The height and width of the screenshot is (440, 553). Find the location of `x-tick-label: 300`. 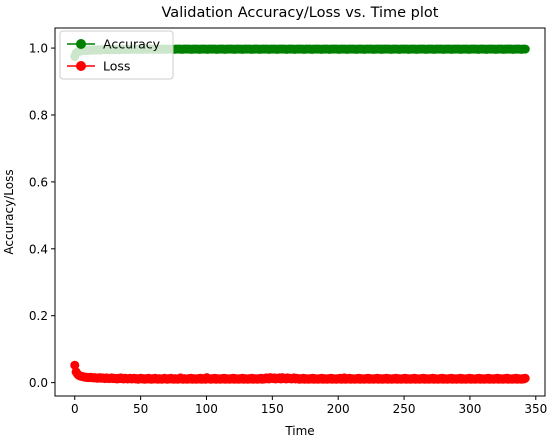

x-tick-label: 300 is located at coordinates (469, 409).